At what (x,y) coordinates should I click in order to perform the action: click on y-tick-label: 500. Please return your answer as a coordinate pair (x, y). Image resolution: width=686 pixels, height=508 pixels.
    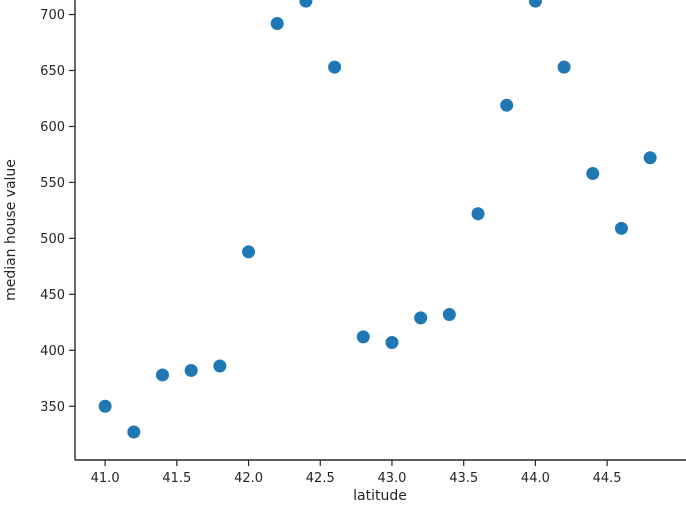
    Looking at the image, I should click on (52, 239).